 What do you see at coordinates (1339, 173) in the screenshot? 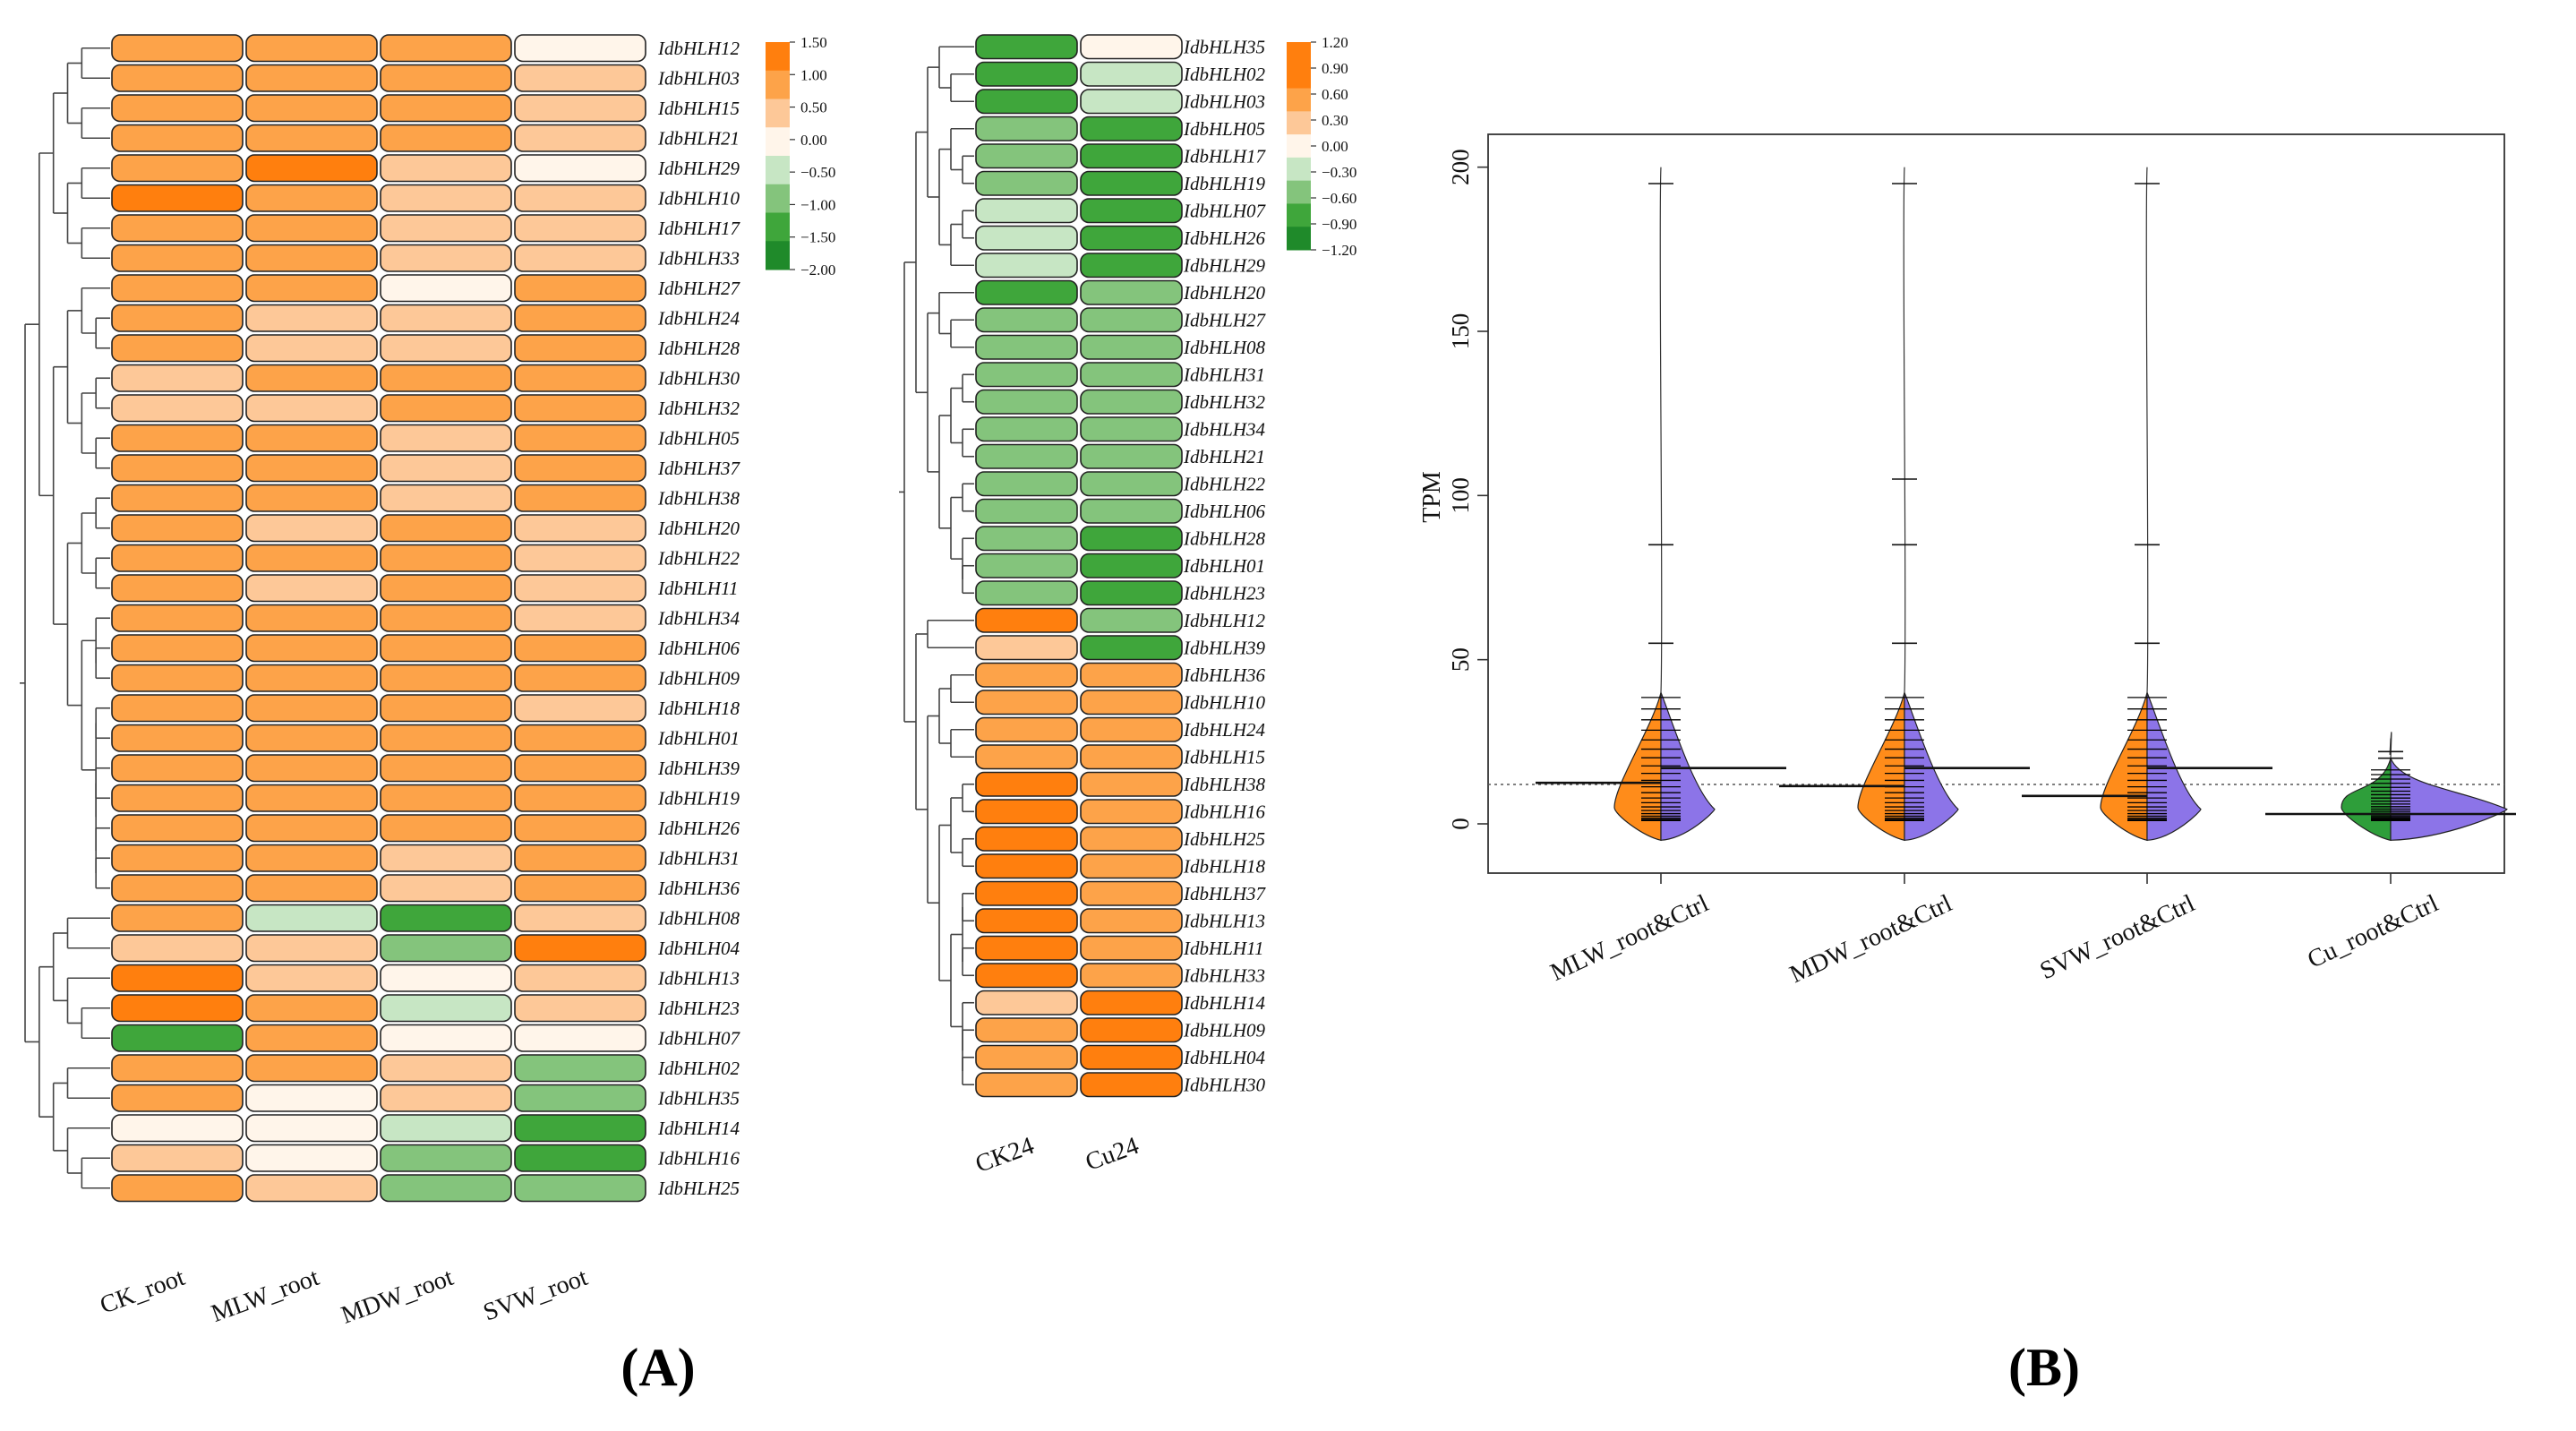
I see `colorbar-cu-tick-label: −0.30` at bounding box center [1339, 173].